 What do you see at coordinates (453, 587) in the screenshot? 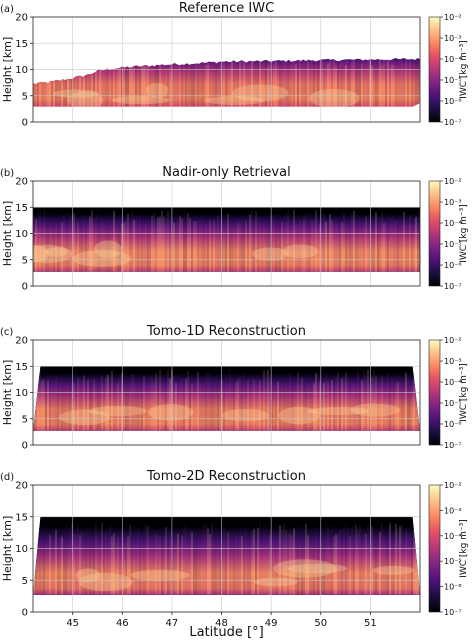
I see `colorbar-tick-label: 10⁻⁶` at bounding box center [453, 587].